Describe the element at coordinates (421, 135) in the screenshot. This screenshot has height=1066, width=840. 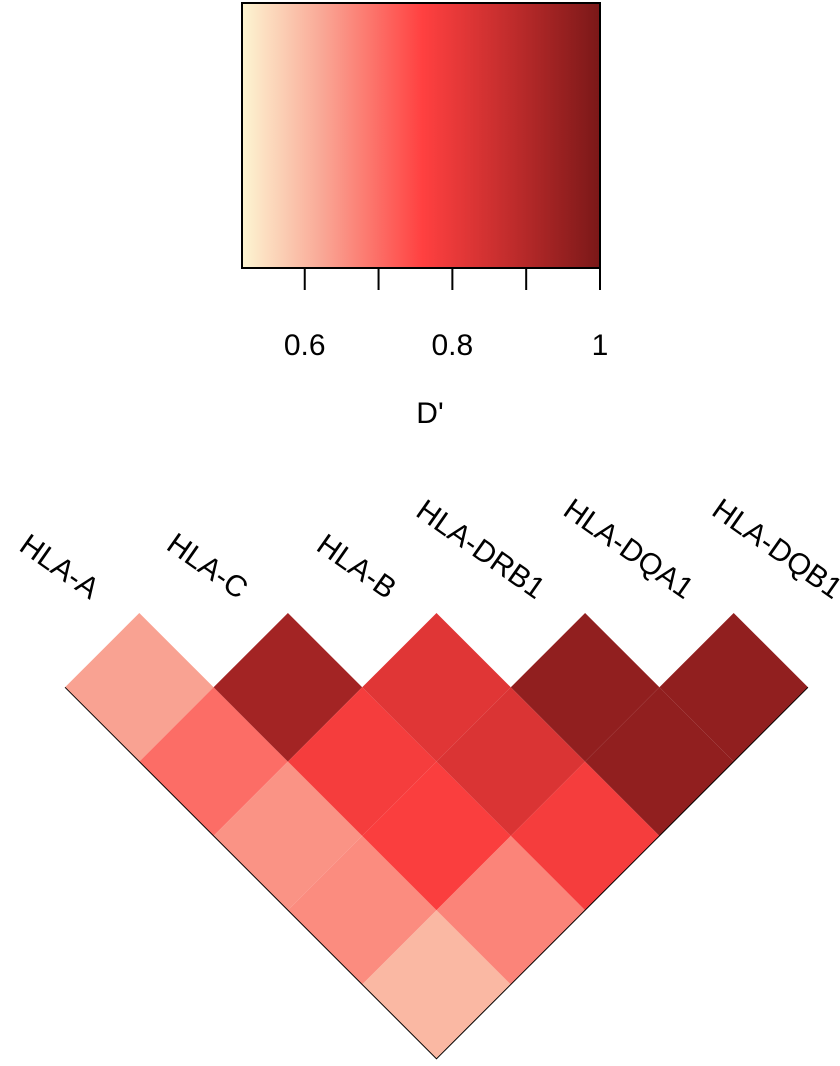
I see `colorbar` at that location.